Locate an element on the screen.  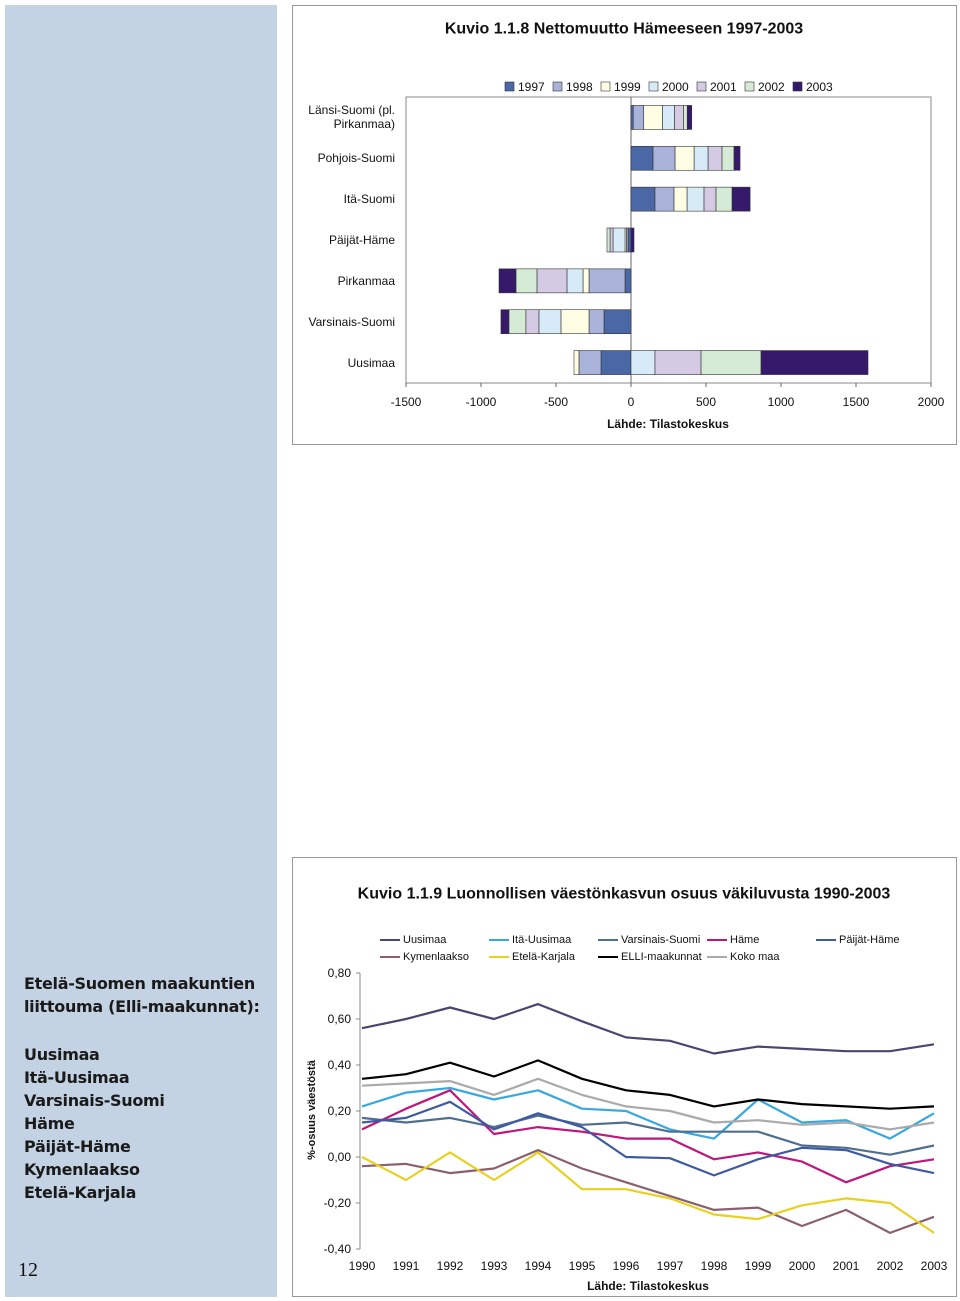
legend-label: Kymenlaakso is located at coordinates (436, 957).